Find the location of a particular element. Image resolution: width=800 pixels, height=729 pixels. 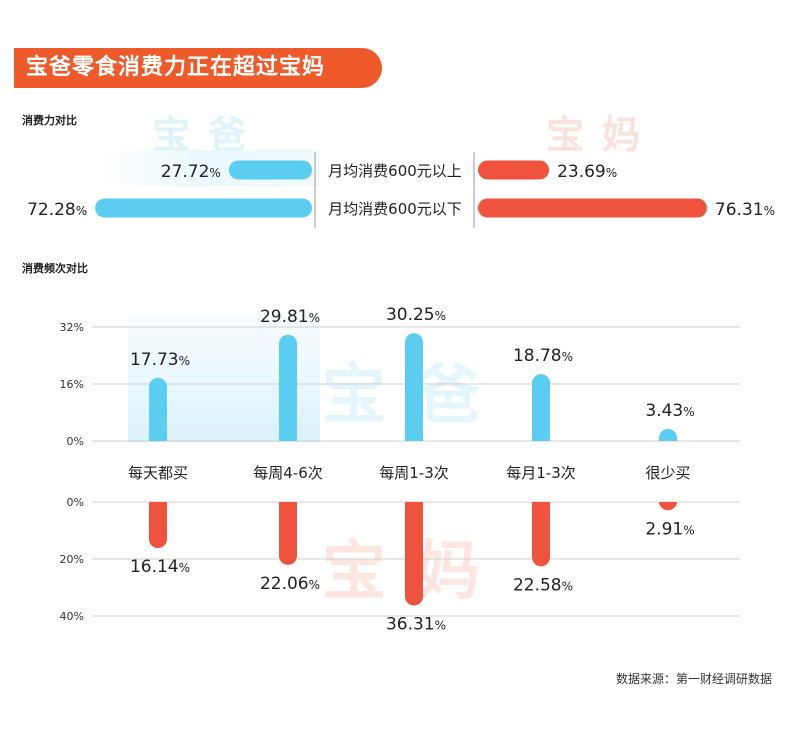

category-label-freq-0: 每天都买 is located at coordinates (158, 473).